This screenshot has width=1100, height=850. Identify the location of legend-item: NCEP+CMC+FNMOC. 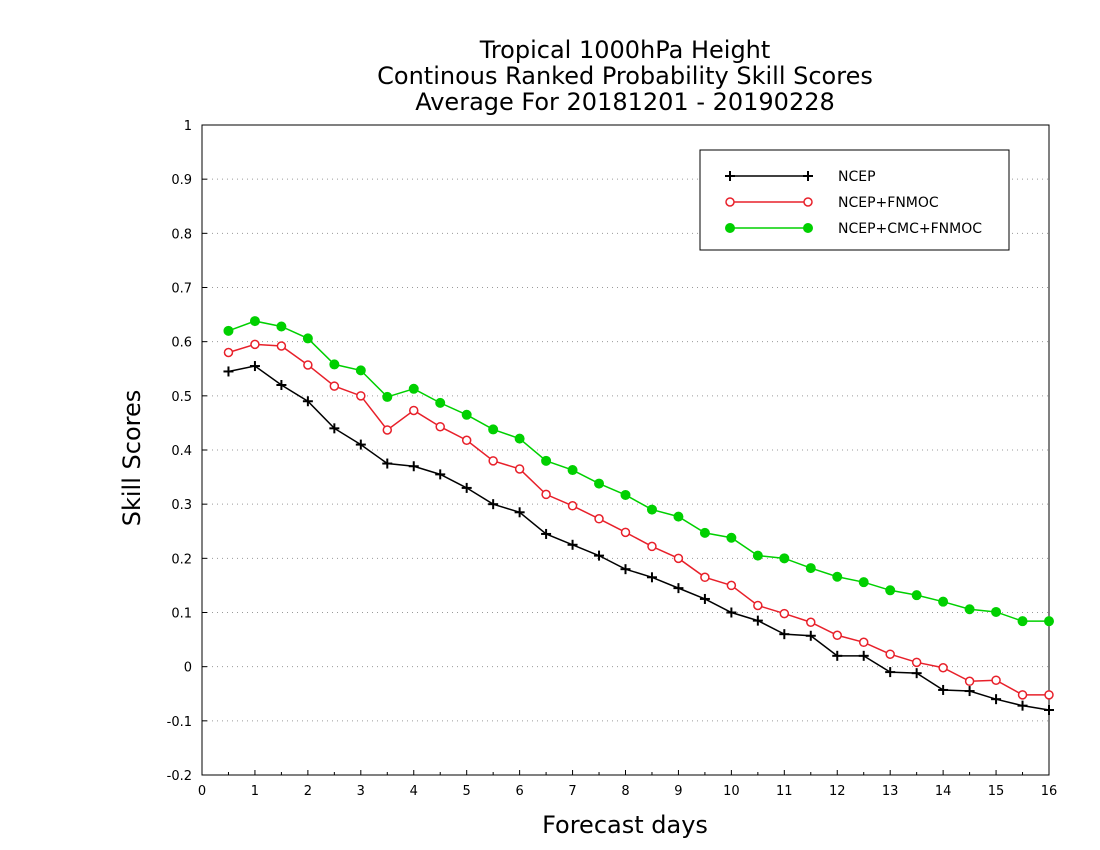
(853, 229).